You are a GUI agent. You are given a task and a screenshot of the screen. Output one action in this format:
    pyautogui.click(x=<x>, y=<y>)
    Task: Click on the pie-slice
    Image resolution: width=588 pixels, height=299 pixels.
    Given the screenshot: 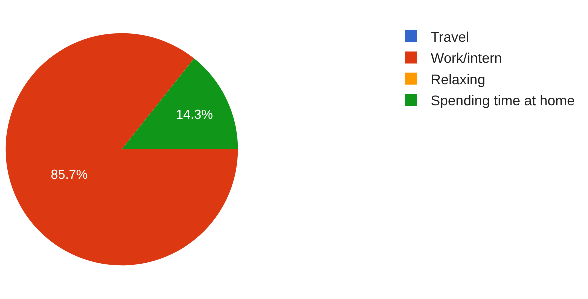 What is the action you would take?
    pyautogui.click(x=180, y=104)
    